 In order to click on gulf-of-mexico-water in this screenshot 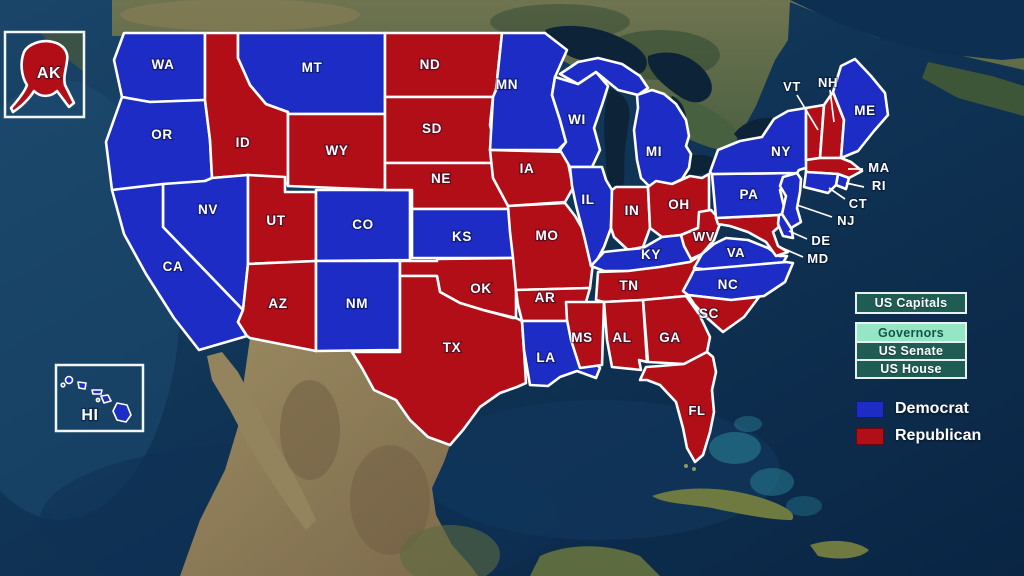, I will do `click(600, 470)`.